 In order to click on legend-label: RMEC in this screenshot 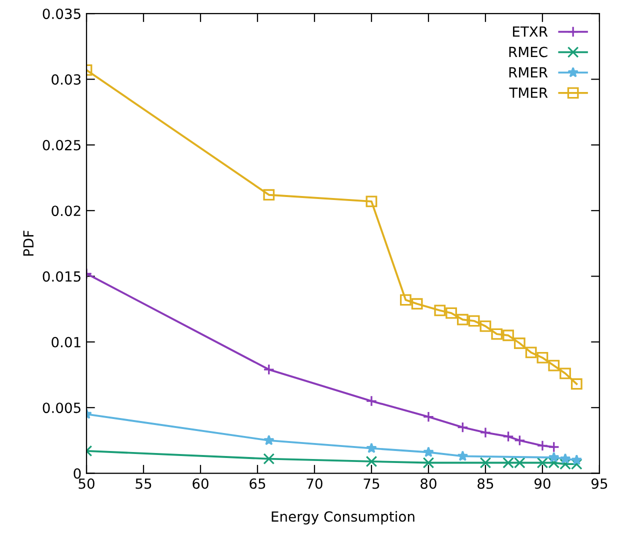, I will do `click(528, 52)`.